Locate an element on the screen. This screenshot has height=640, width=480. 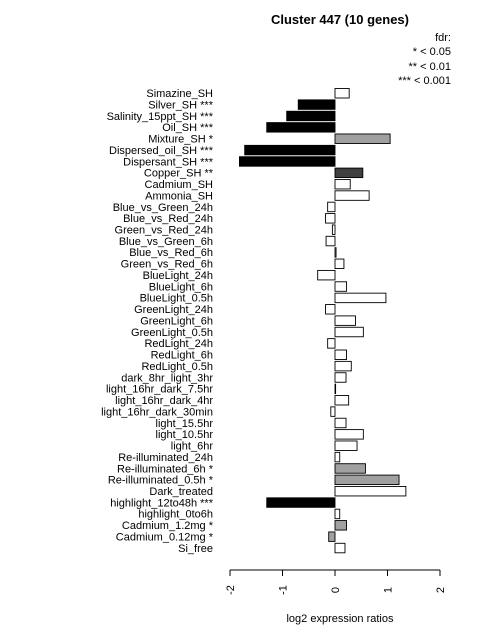
bar-label: Oil_SH *** is located at coordinates (187, 128).